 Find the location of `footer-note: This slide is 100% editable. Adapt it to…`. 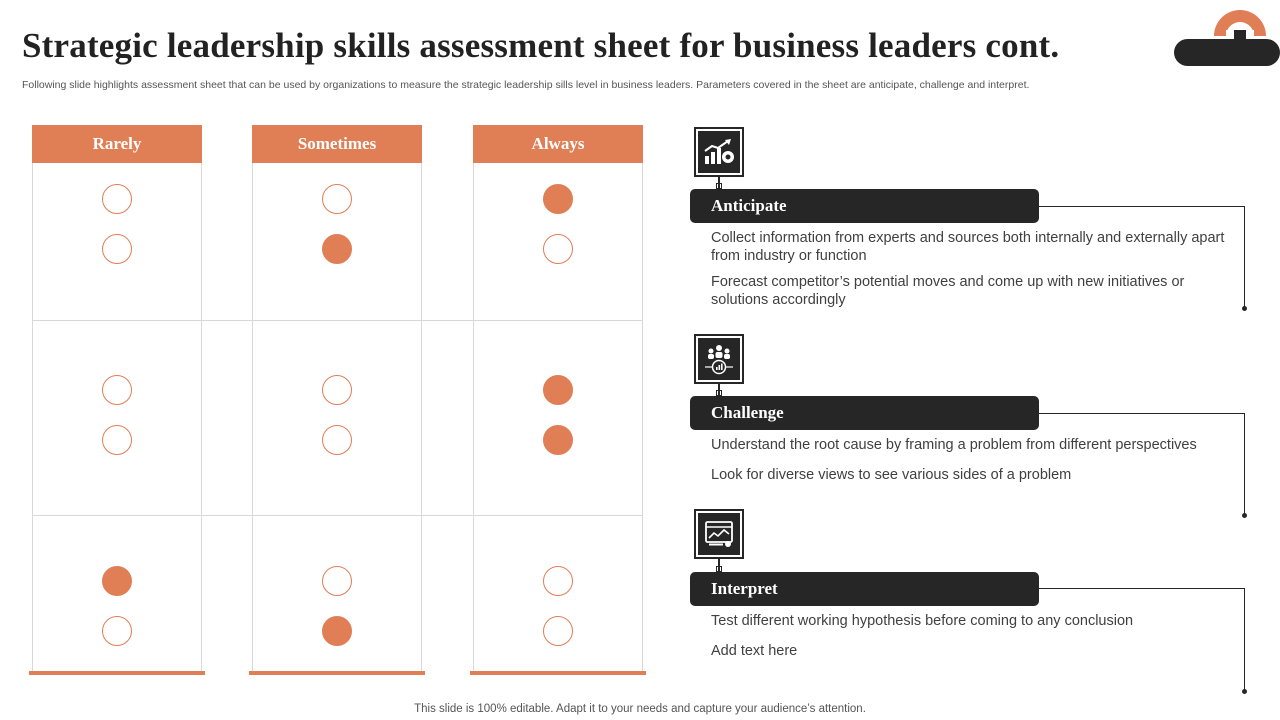

footer-note: This slide is 100% editable. Adapt it to… is located at coordinates (640, 709).